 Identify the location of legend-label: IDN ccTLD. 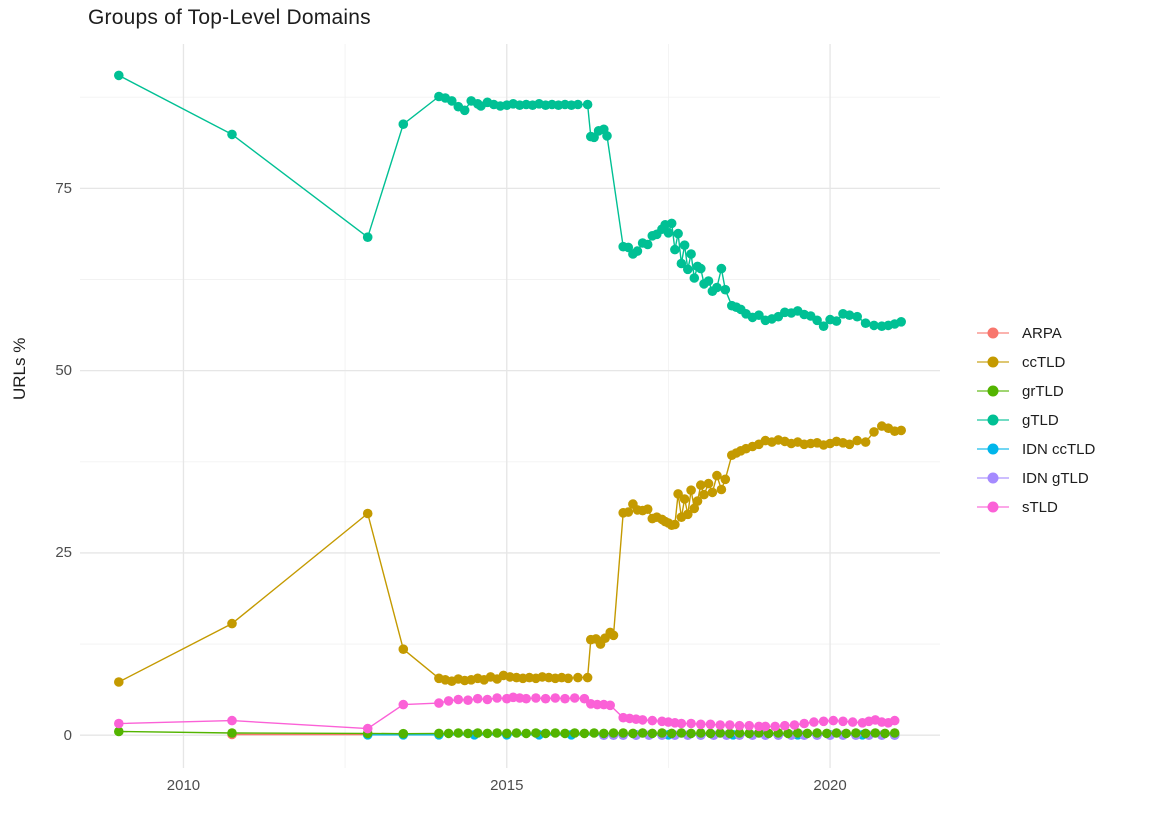
(1059, 449).